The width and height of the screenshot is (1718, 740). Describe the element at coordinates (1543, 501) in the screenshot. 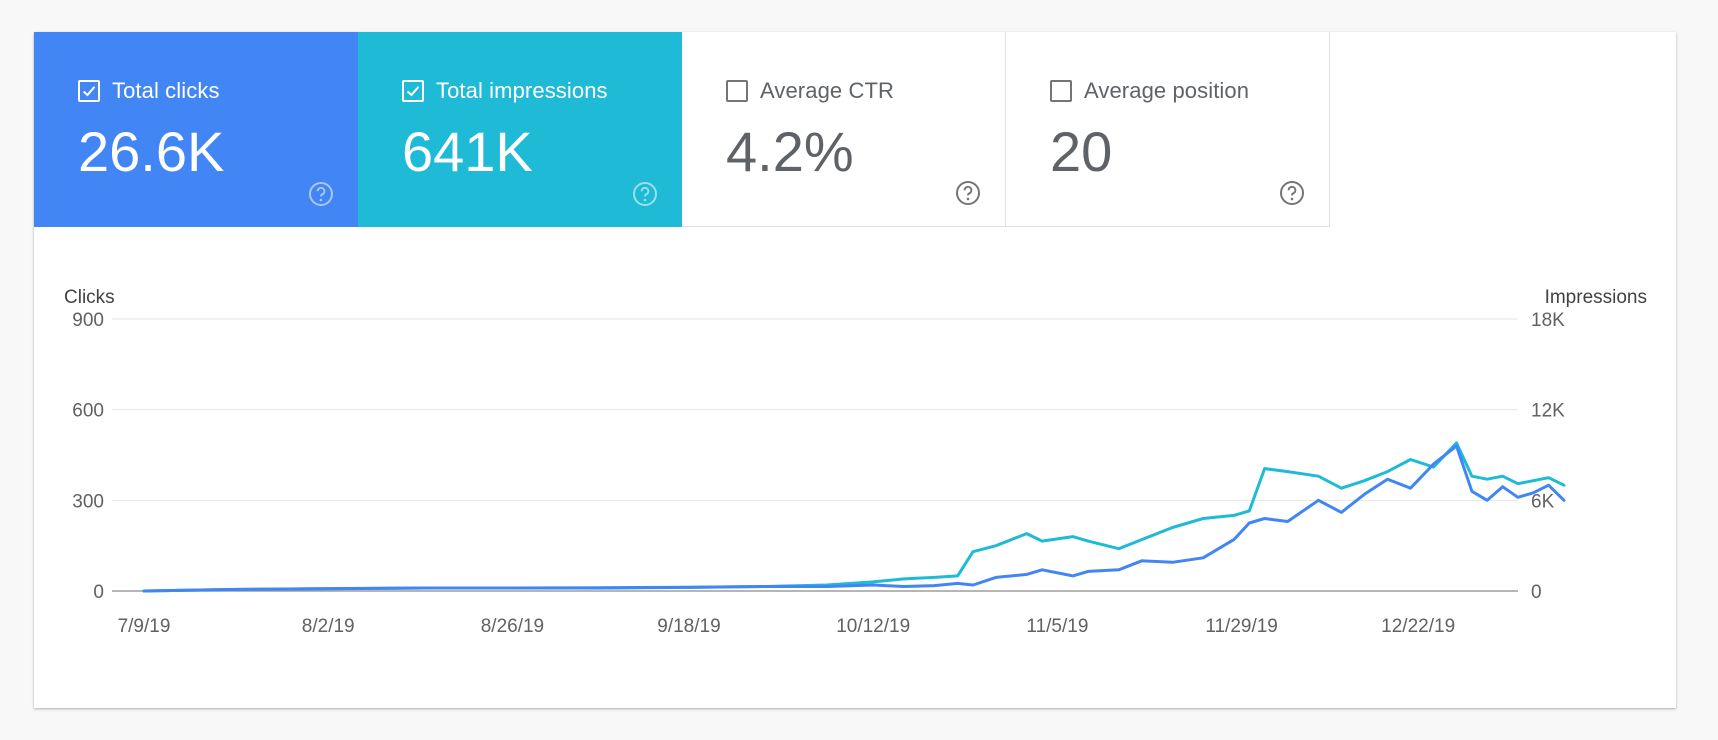

I see `right-tick-label: 6K` at that location.